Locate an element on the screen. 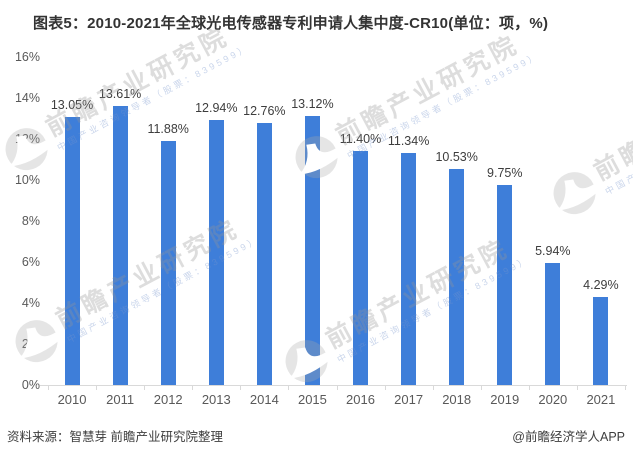 The width and height of the screenshot is (633, 455). bar-slot: 9.75% is located at coordinates (505, 221).